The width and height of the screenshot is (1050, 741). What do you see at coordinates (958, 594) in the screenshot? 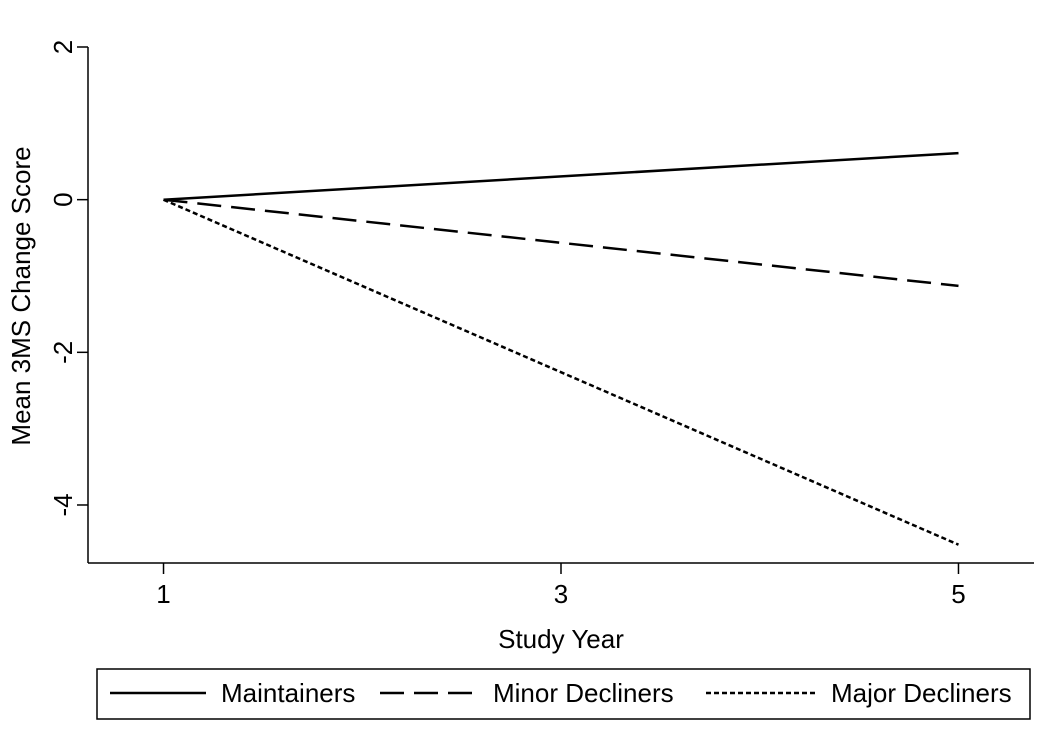
I see `x-tick-label: 5` at bounding box center [958, 594].